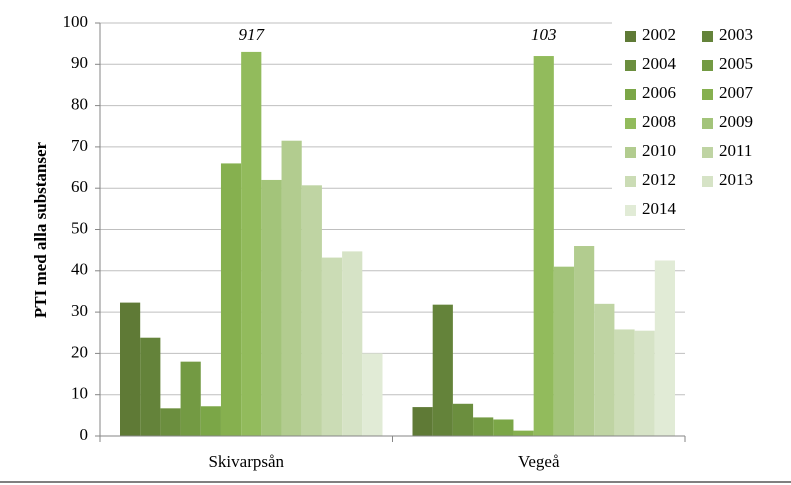 This screenshot has width=791, height=485. I want to click on y-tick-label: 100, so click(76, 21).